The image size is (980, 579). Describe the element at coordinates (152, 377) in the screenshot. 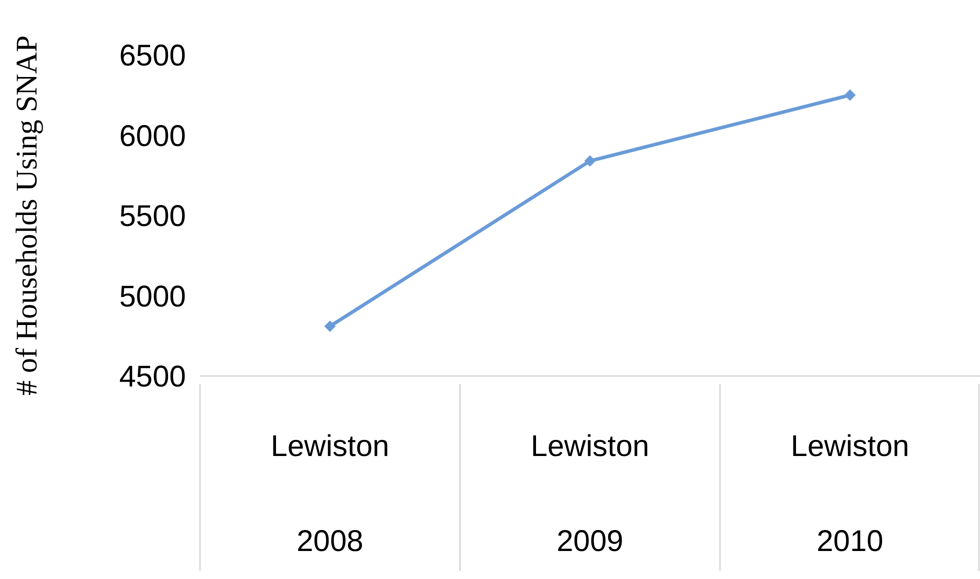

I see `y-tick-label: 4500` at that location.